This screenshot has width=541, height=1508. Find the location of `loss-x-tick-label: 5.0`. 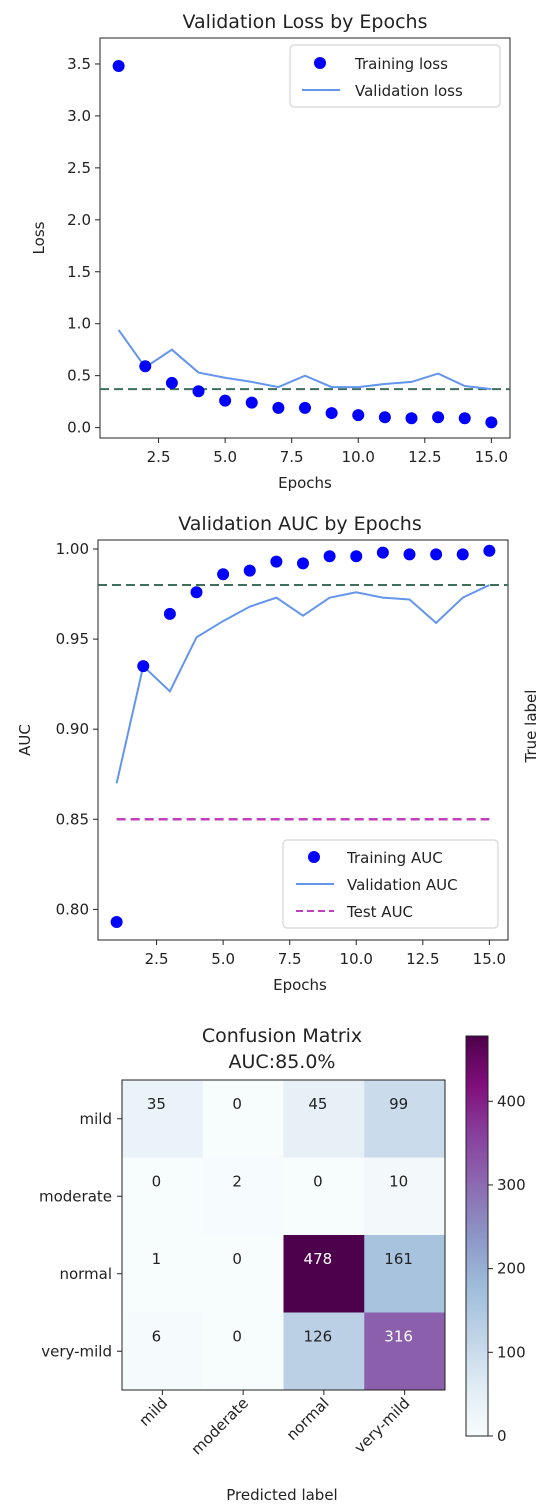

loss-x-tick-label: 5.0 is located at coordinates (225, 457).